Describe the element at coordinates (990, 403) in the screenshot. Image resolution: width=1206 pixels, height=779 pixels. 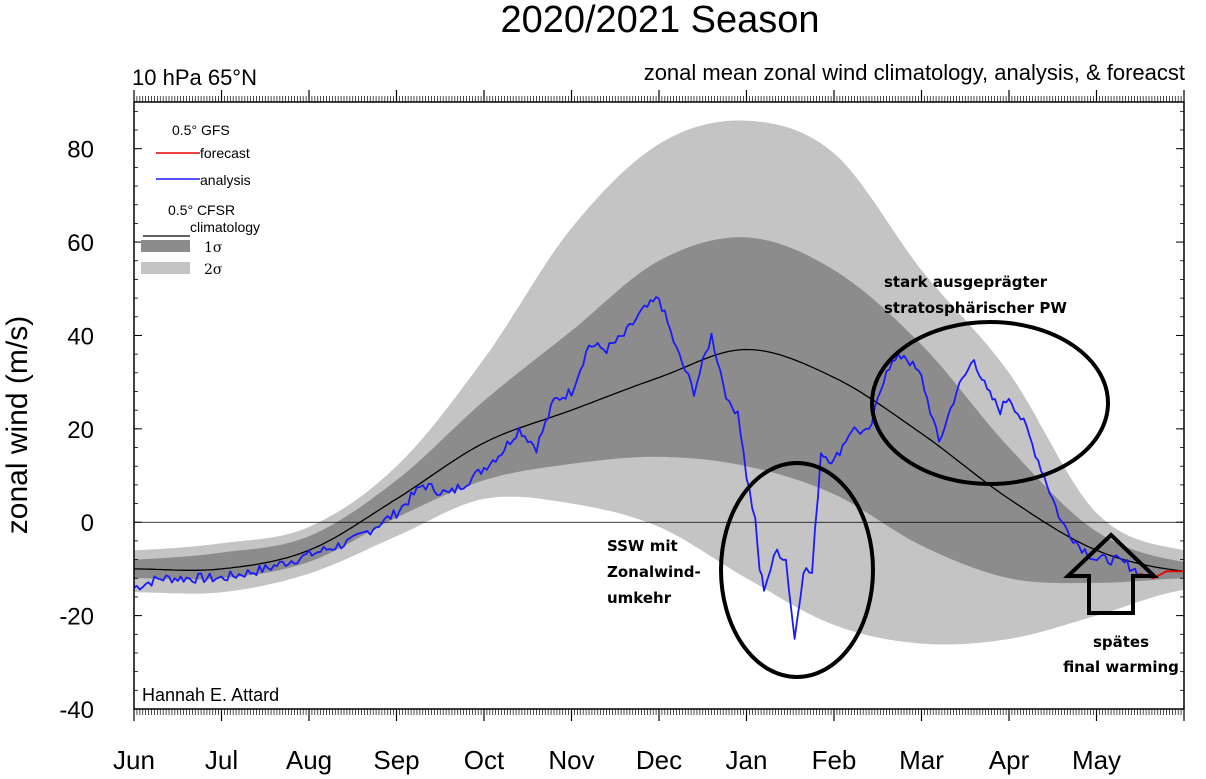
I see `pw-ellipse` at that location.